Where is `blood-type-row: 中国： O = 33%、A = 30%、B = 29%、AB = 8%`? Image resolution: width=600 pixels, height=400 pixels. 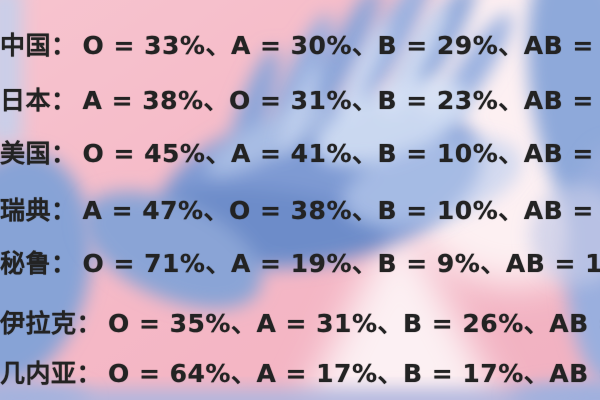 blood-type-row: 中国： O = 33%、A = 30%、B = 29%、AB = 8% is located at coordinates (300, 44).